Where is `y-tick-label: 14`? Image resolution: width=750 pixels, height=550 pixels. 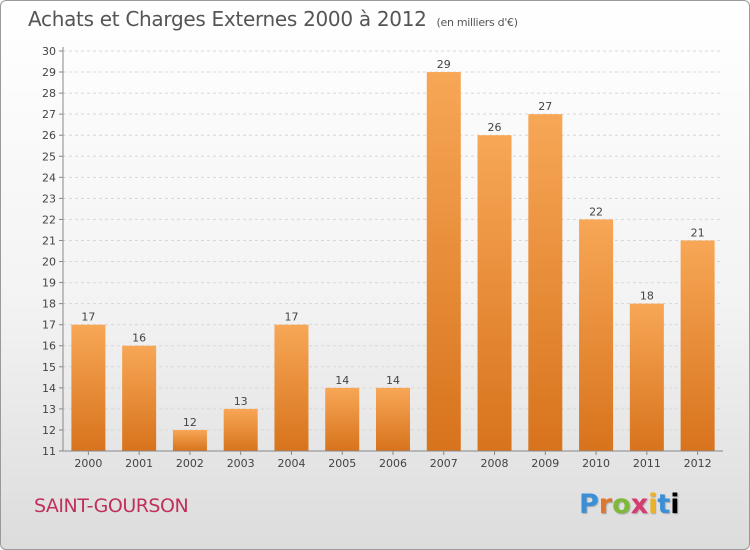
y-tick-label: 14 is located at coordinates (49, 388).